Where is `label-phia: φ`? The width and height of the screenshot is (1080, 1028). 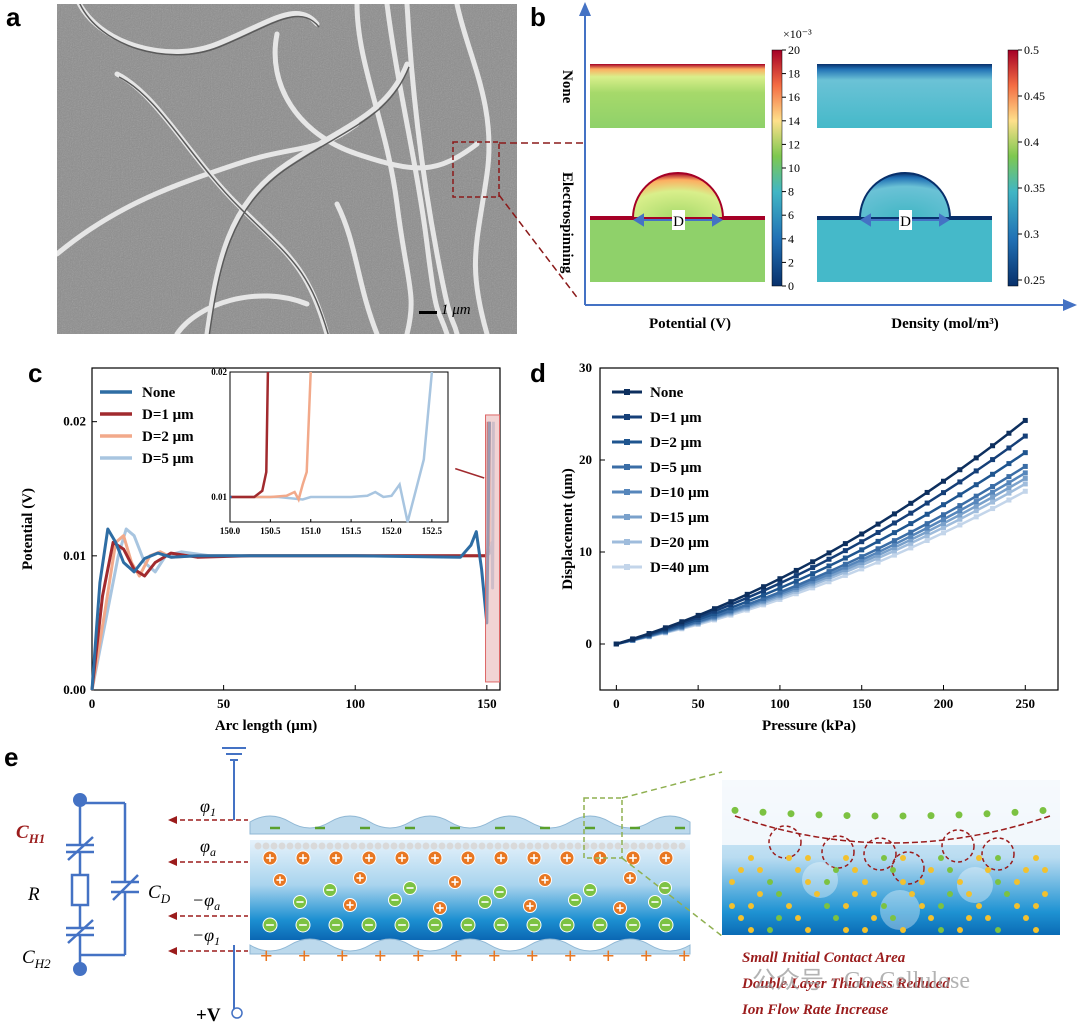
label-phia: φ is located at coordinates (205, 846).